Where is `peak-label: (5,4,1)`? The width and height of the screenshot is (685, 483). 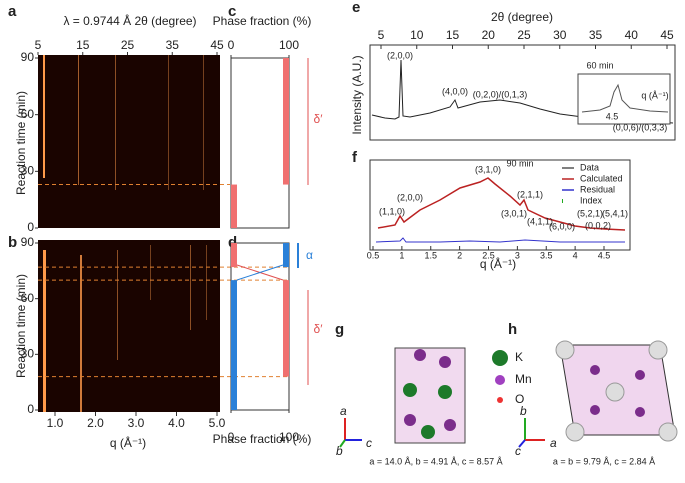
peak-label: (5,4,1) is located at coordinates (615, 213).